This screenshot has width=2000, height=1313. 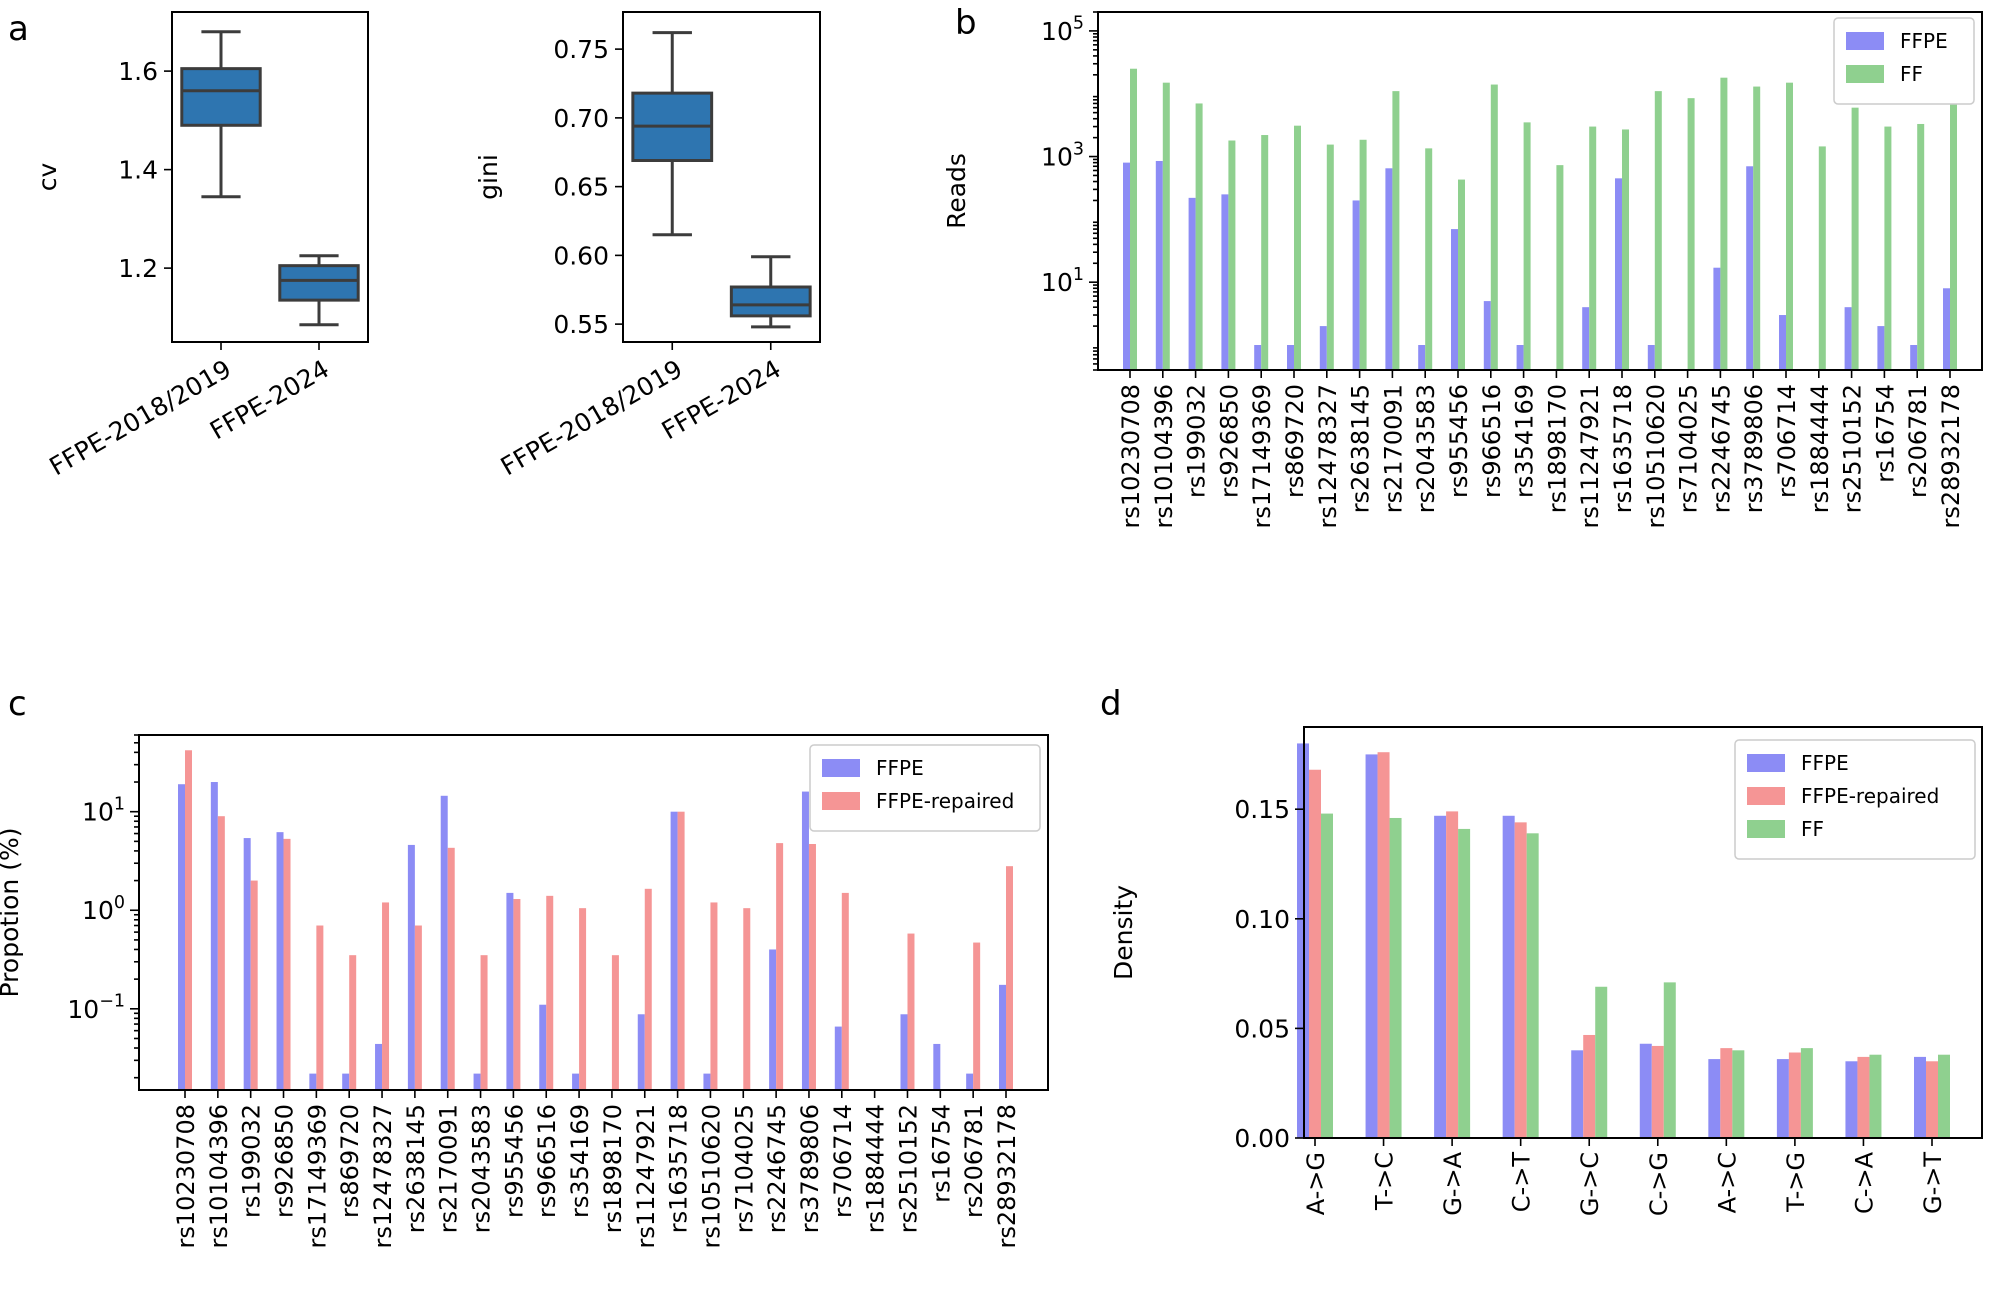 What do you see at coordinates (1864, 1182) in the screenshot?
I see `x-tick-label: C->A` at bounding box center [1864, 1182].